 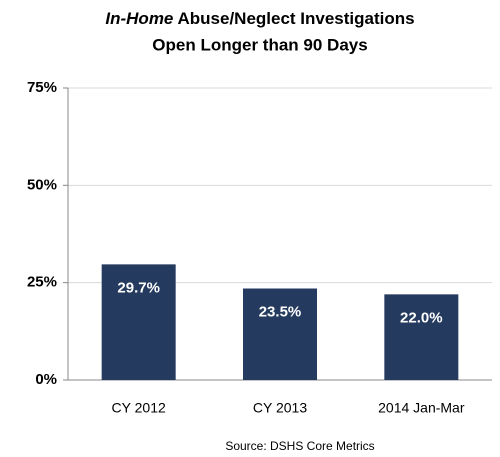 What do you see at coordinates (46, 379) in the screenshot?
I see `y-tick-label: 0%` at bounding box center [46, 379].